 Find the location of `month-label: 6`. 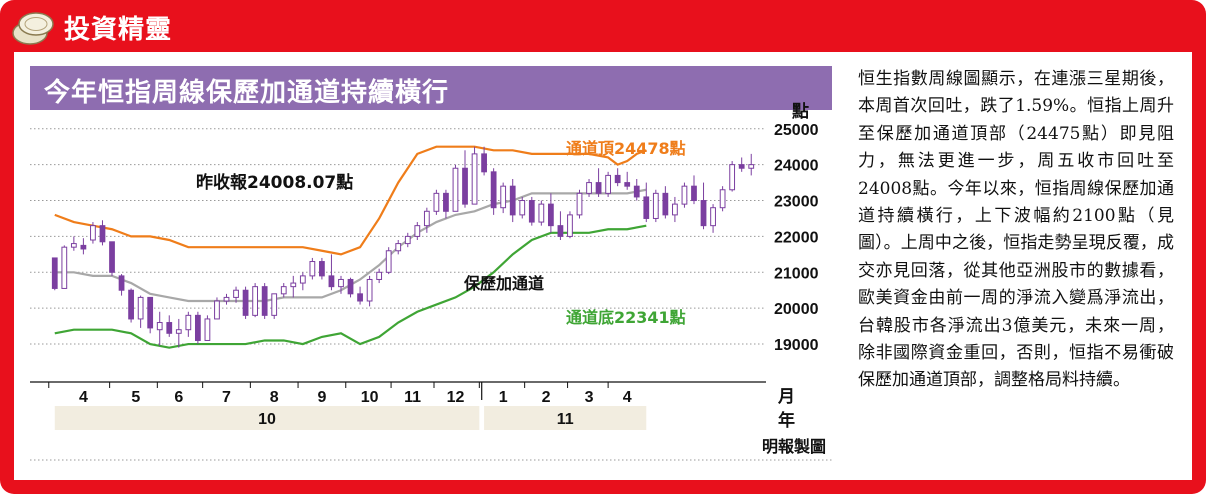

month-label: 6 is located at coordinates (178, 397).